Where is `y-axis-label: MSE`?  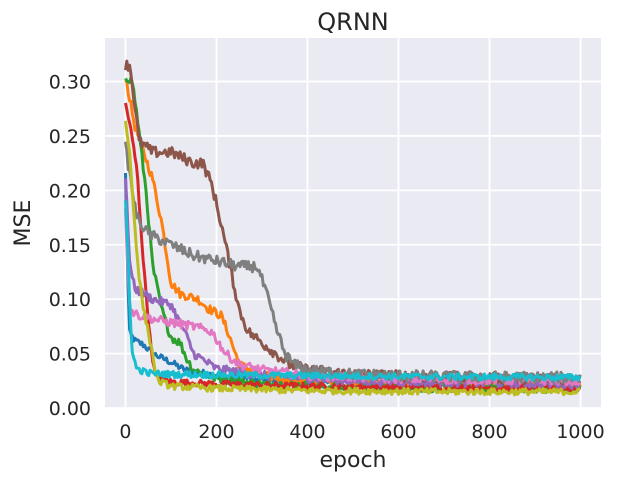 y-axis-label: MSE is located at coordinates (23, 223).